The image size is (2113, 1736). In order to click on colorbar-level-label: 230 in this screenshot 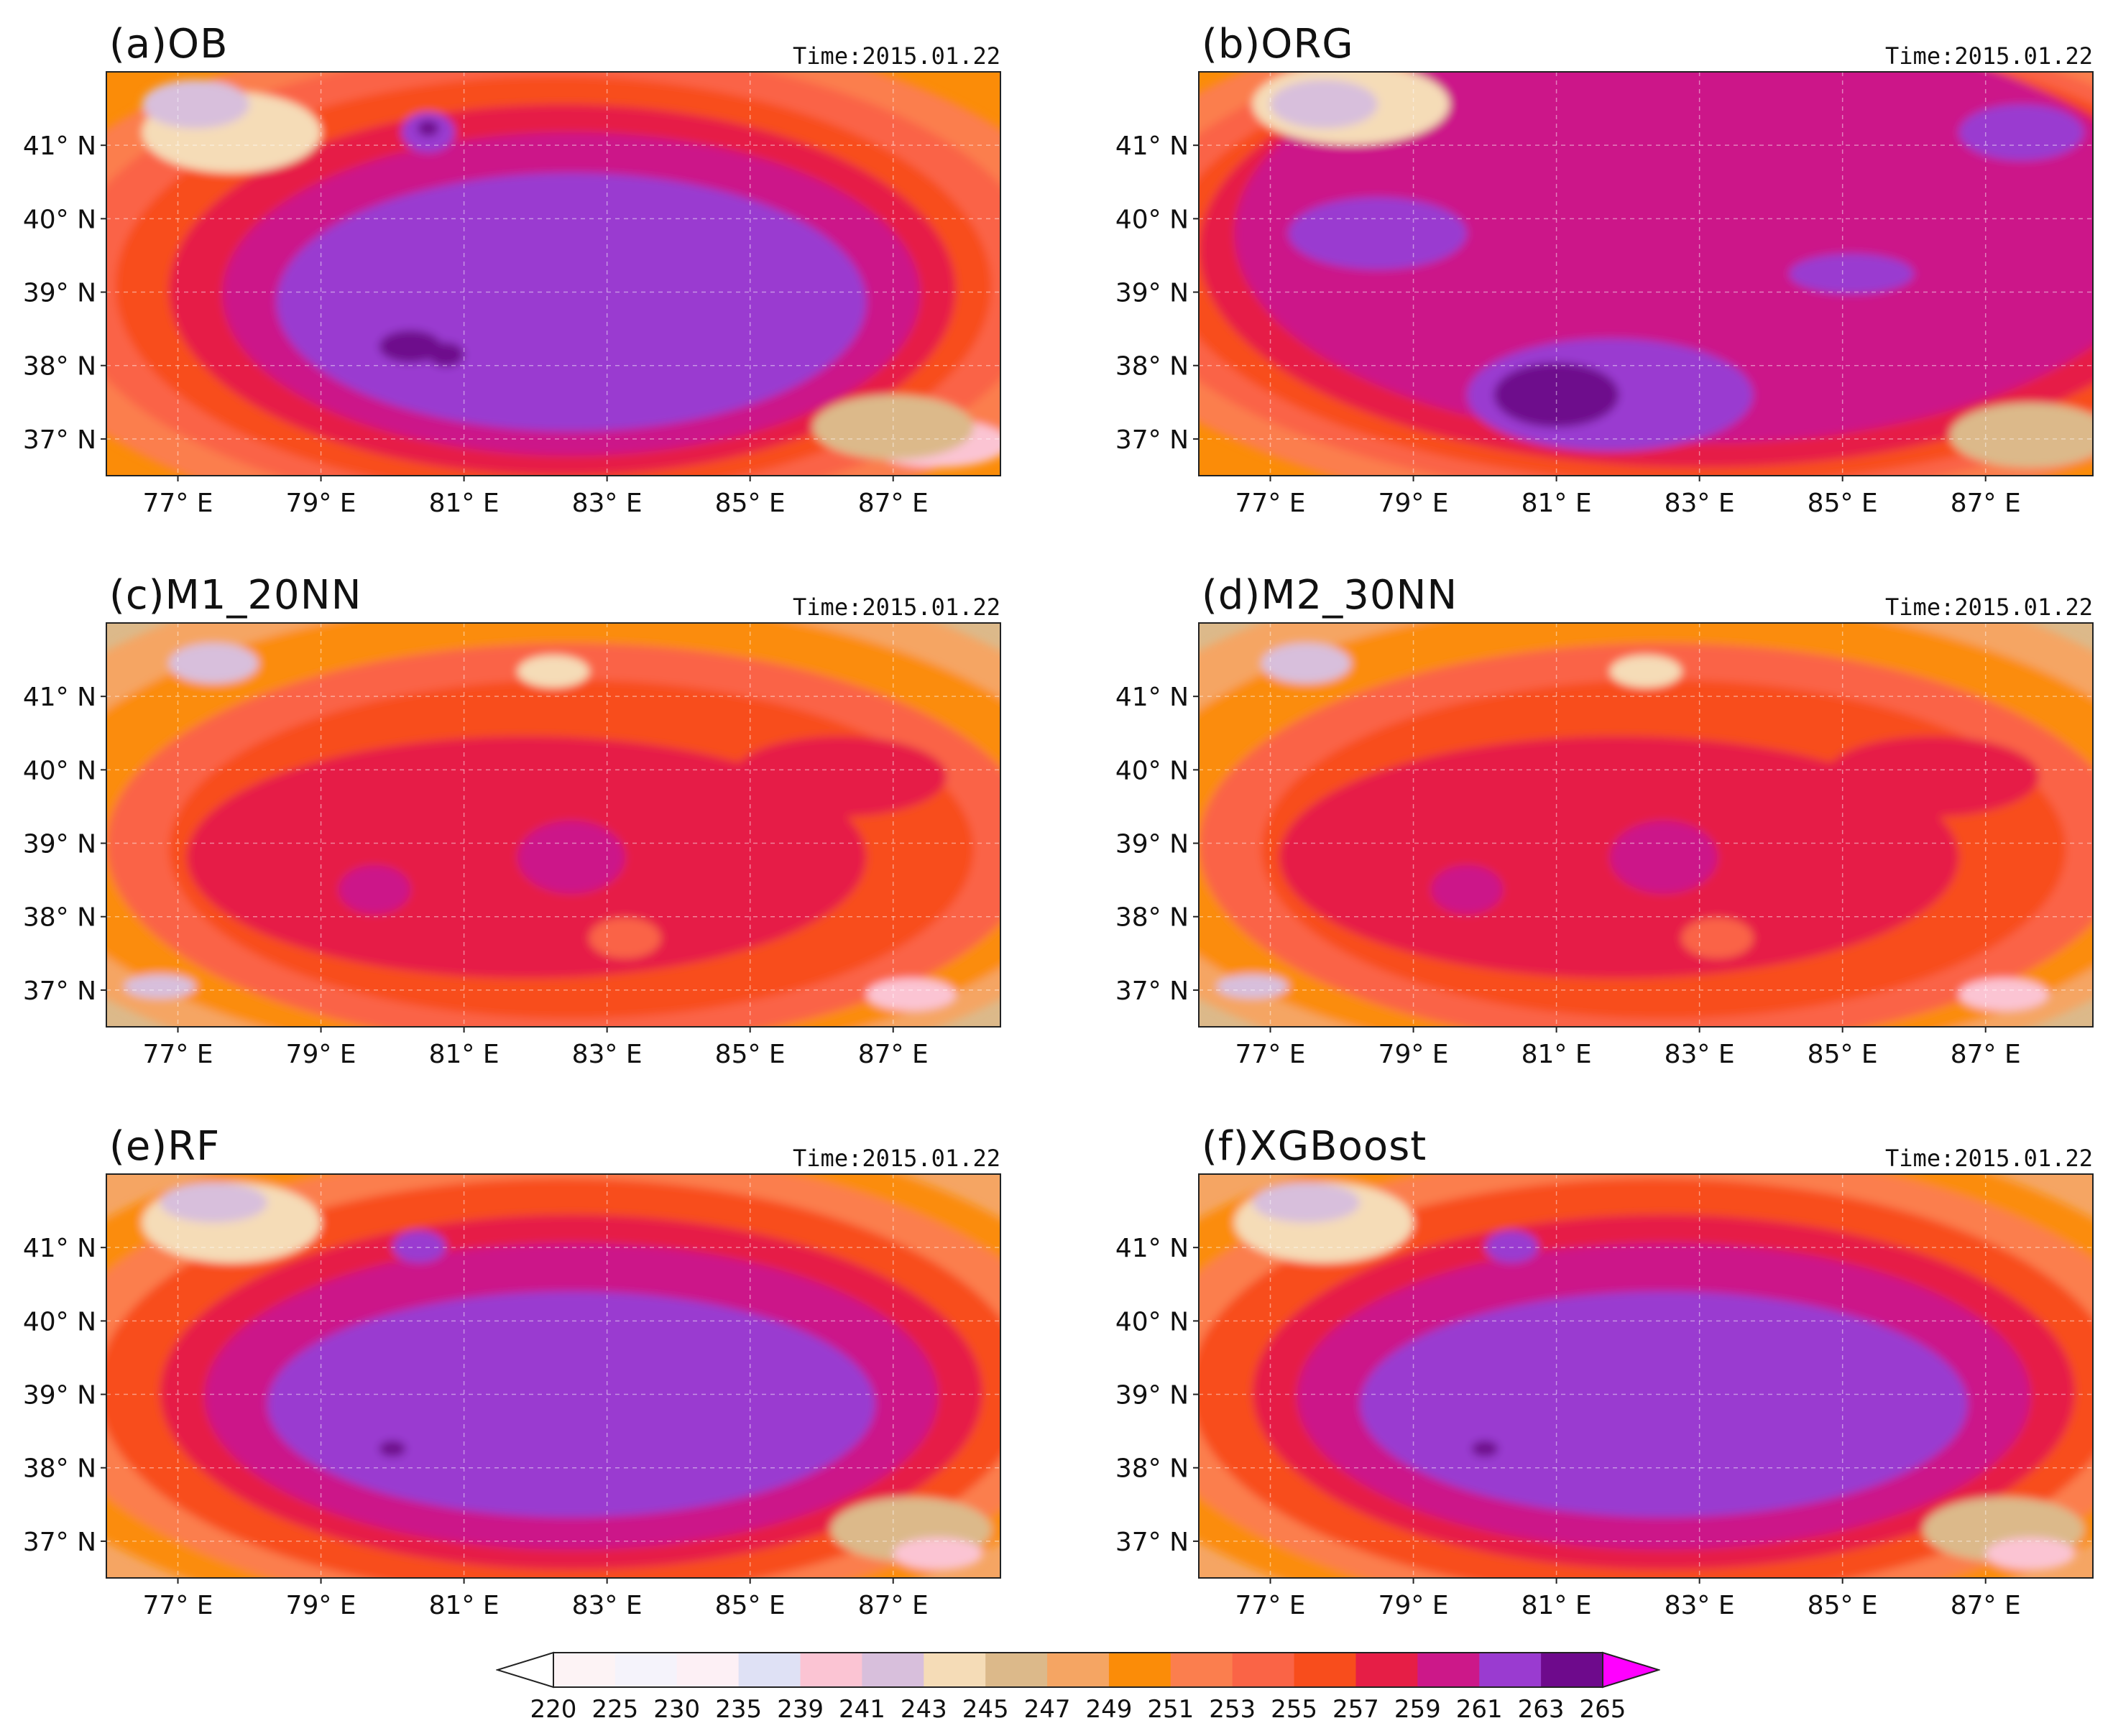, I will do `click(676, 1709)`.